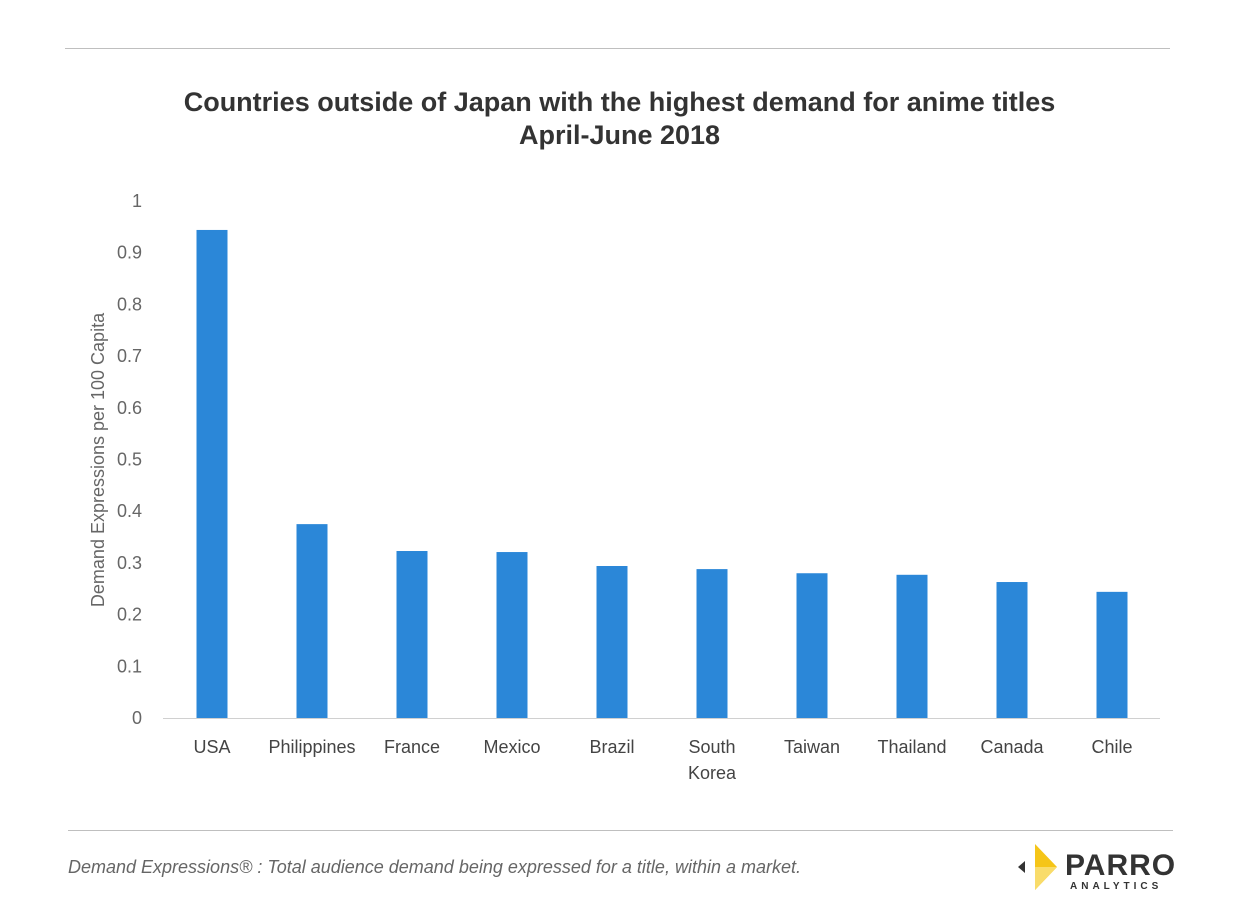 This screenshot has width=1239, height=922. Describe the element at coordinates (1111, 747) in the screenshot. I see `x-tick-label: Chile` at that location.